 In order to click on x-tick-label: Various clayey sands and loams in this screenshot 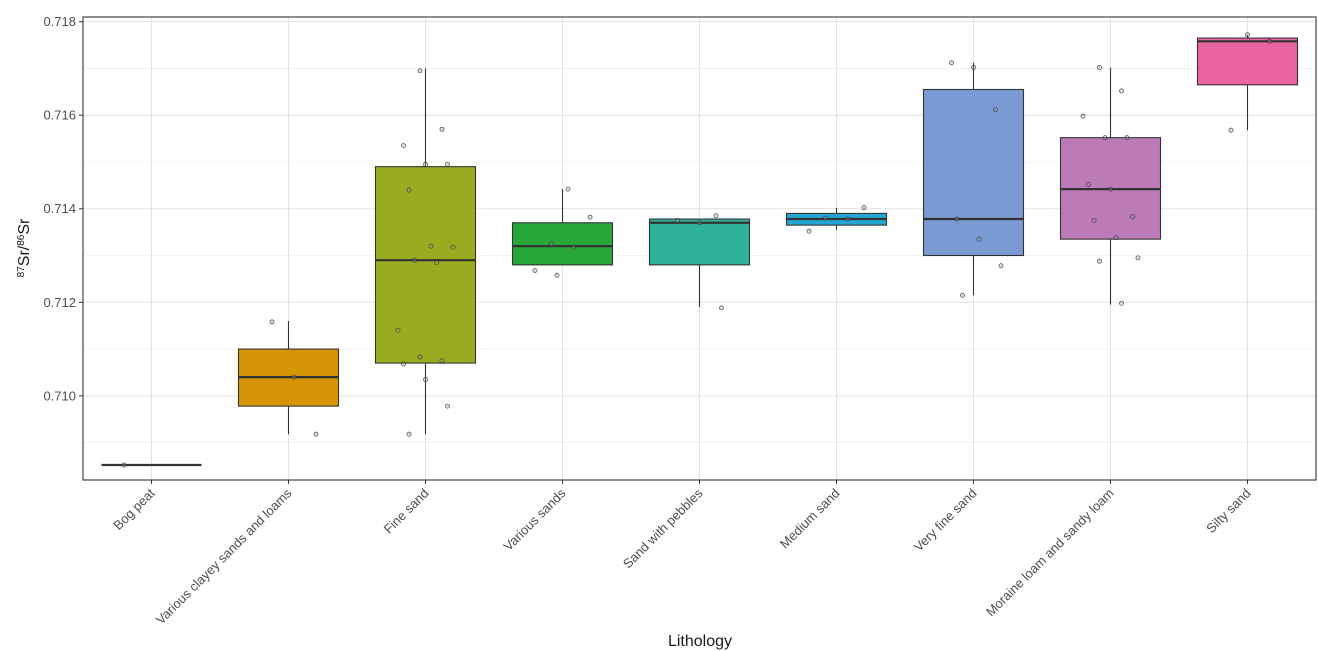, I will do `click(224, 556)`.